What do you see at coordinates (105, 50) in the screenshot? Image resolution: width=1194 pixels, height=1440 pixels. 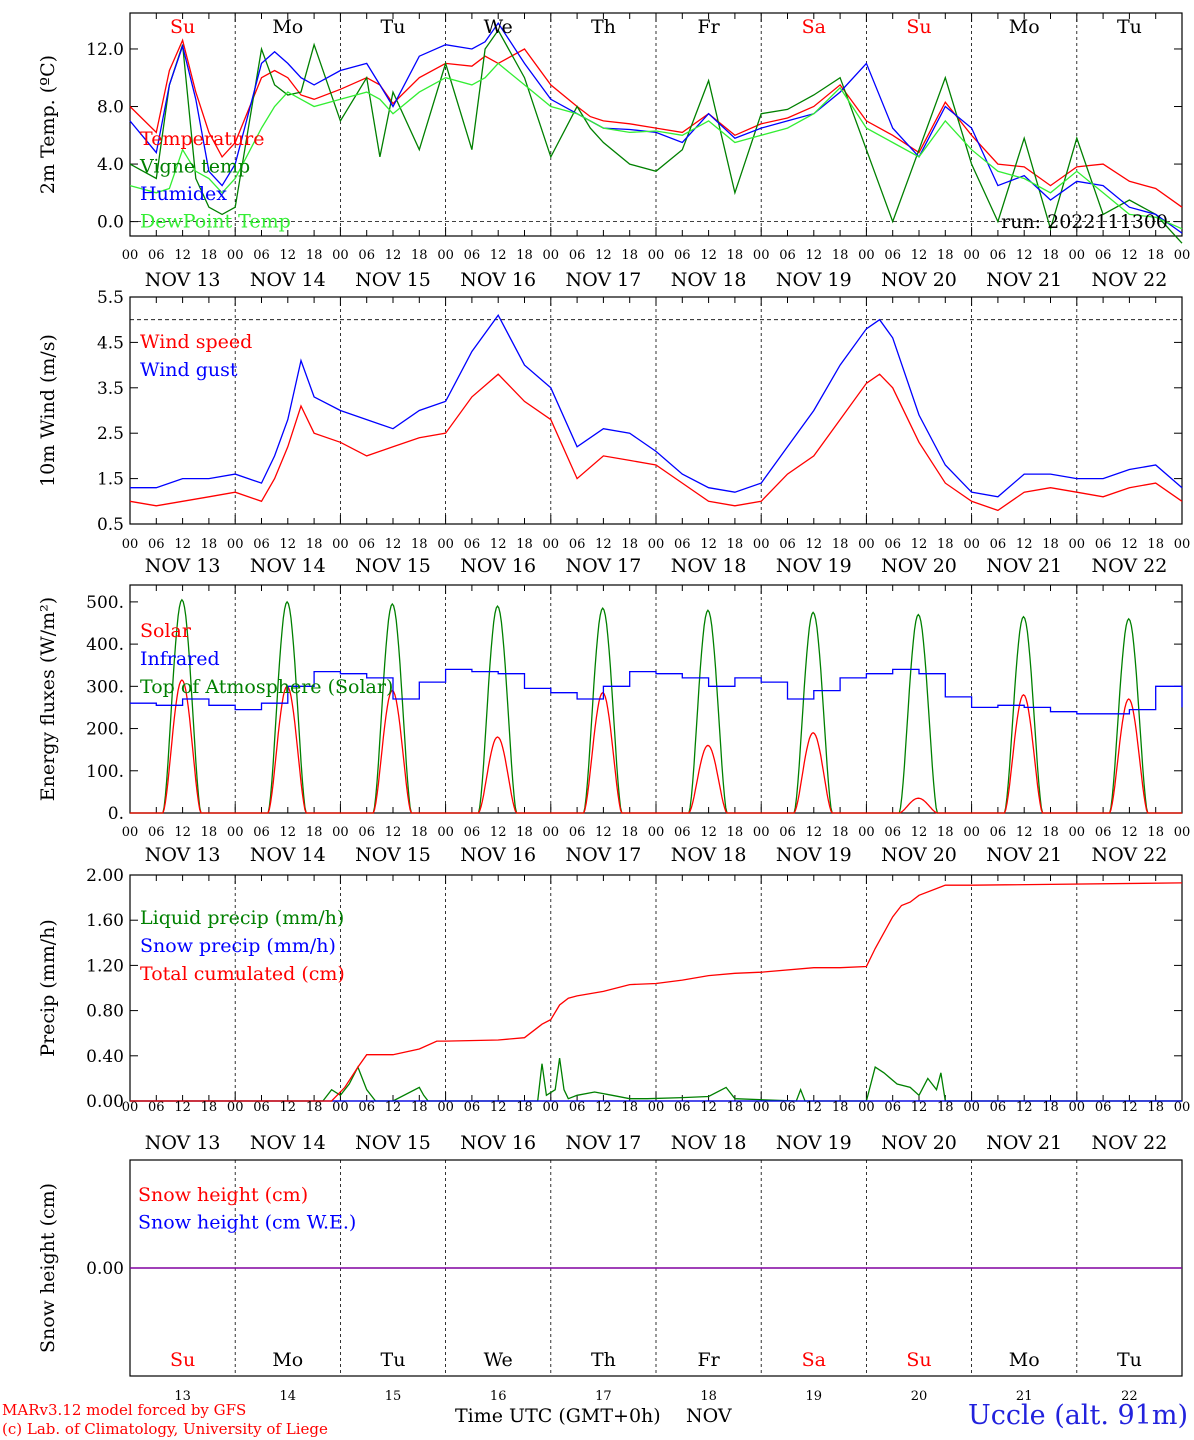 I see `temperature-ytick-label: 12.0` at bounding box center [105, 50].